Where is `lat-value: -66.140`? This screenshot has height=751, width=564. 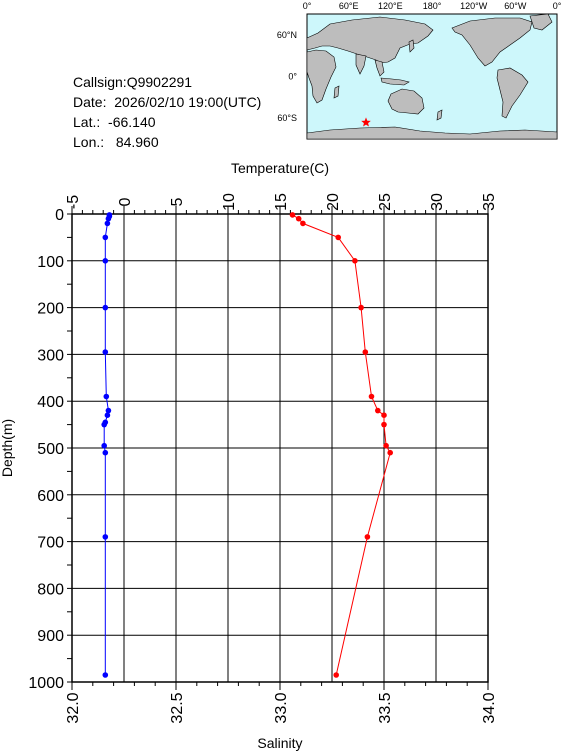 lat-value: -66.140 is located at coordinates (132, 122).